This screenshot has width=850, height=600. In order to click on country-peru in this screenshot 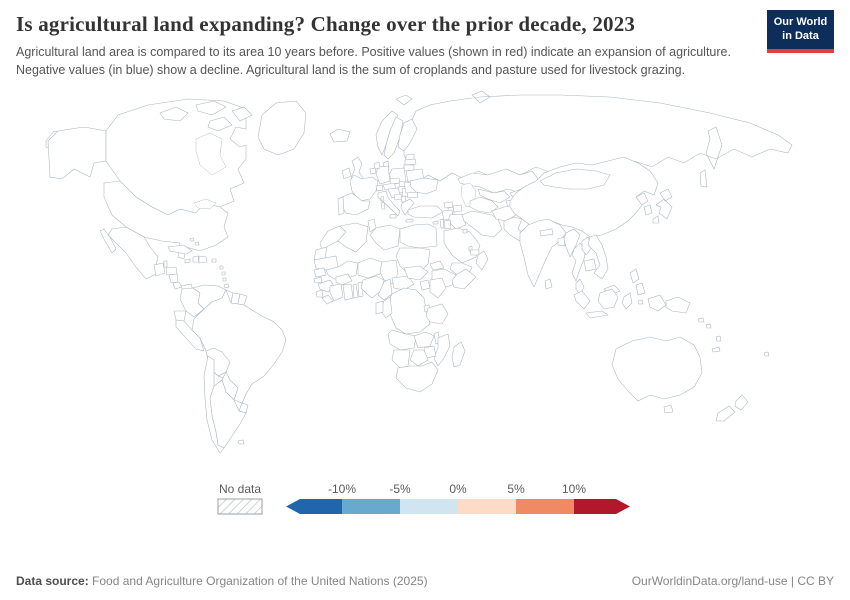, I will do `click(190, 335)`.